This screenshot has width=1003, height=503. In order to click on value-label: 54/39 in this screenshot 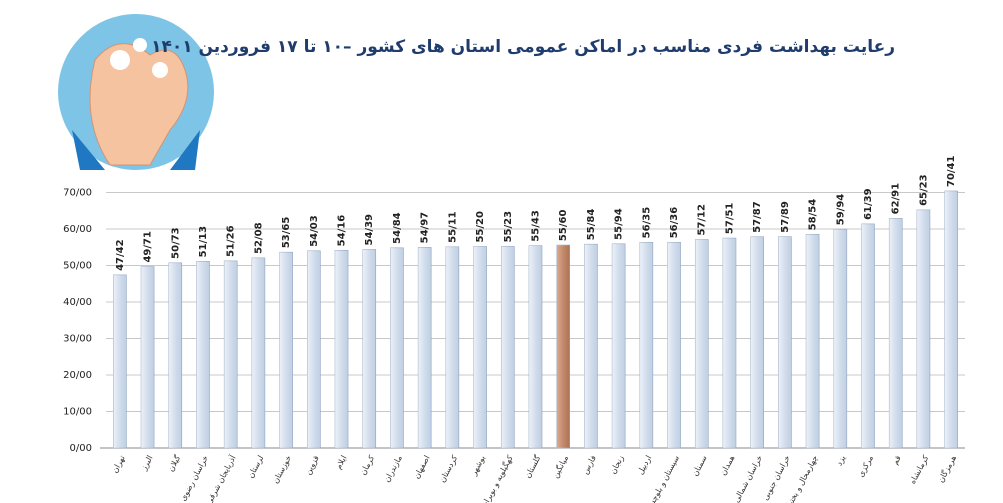, I will do `click(369, 230)`.